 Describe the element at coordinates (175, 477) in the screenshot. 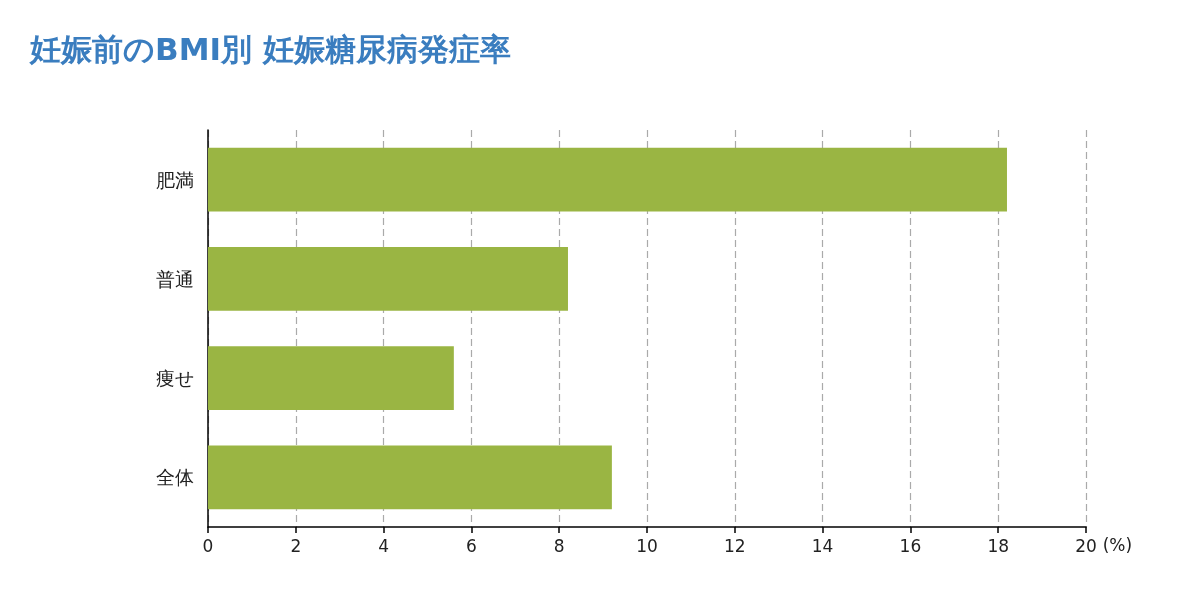

I see `y-tick-label: 全体` at that location.